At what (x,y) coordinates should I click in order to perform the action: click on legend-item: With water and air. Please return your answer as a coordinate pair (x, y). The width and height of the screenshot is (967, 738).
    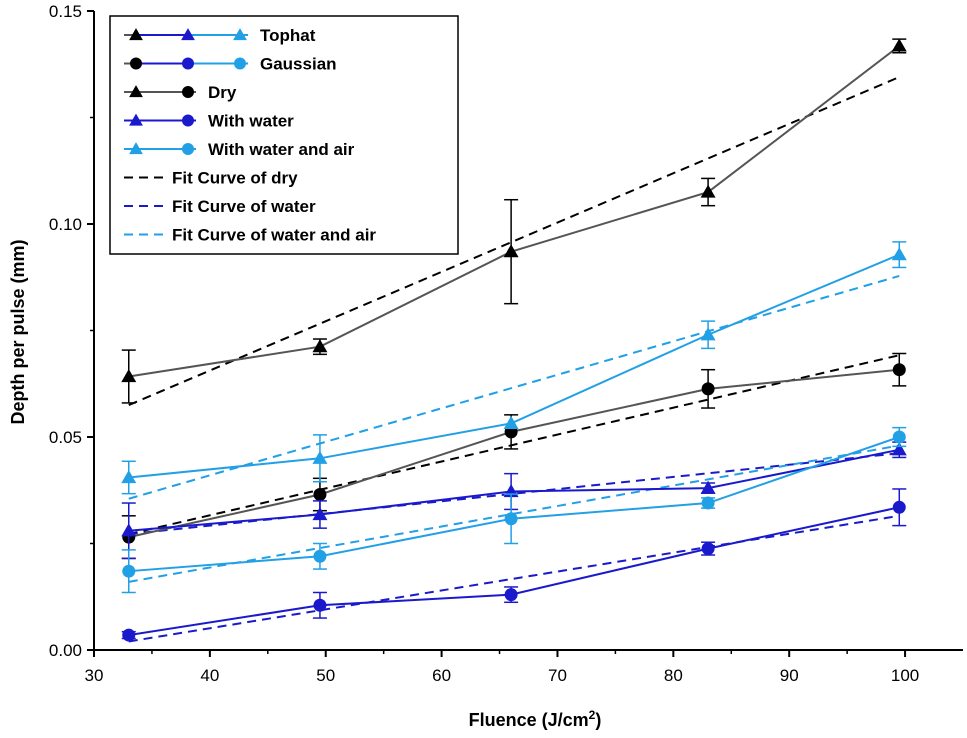
    Looking at the image, I should click on (239, 149).